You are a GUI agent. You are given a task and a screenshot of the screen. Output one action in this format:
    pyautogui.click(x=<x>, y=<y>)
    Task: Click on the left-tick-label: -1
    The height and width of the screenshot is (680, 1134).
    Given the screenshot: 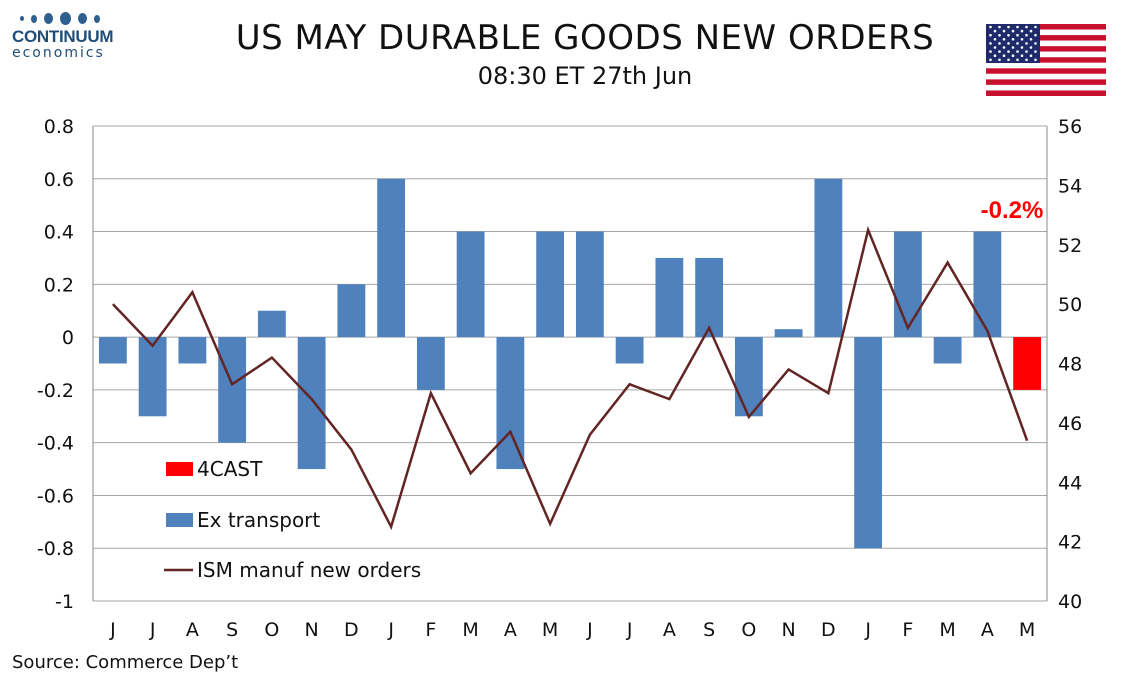 What is the action you would take?
    pyautogui.click(x=64, y=602)
    